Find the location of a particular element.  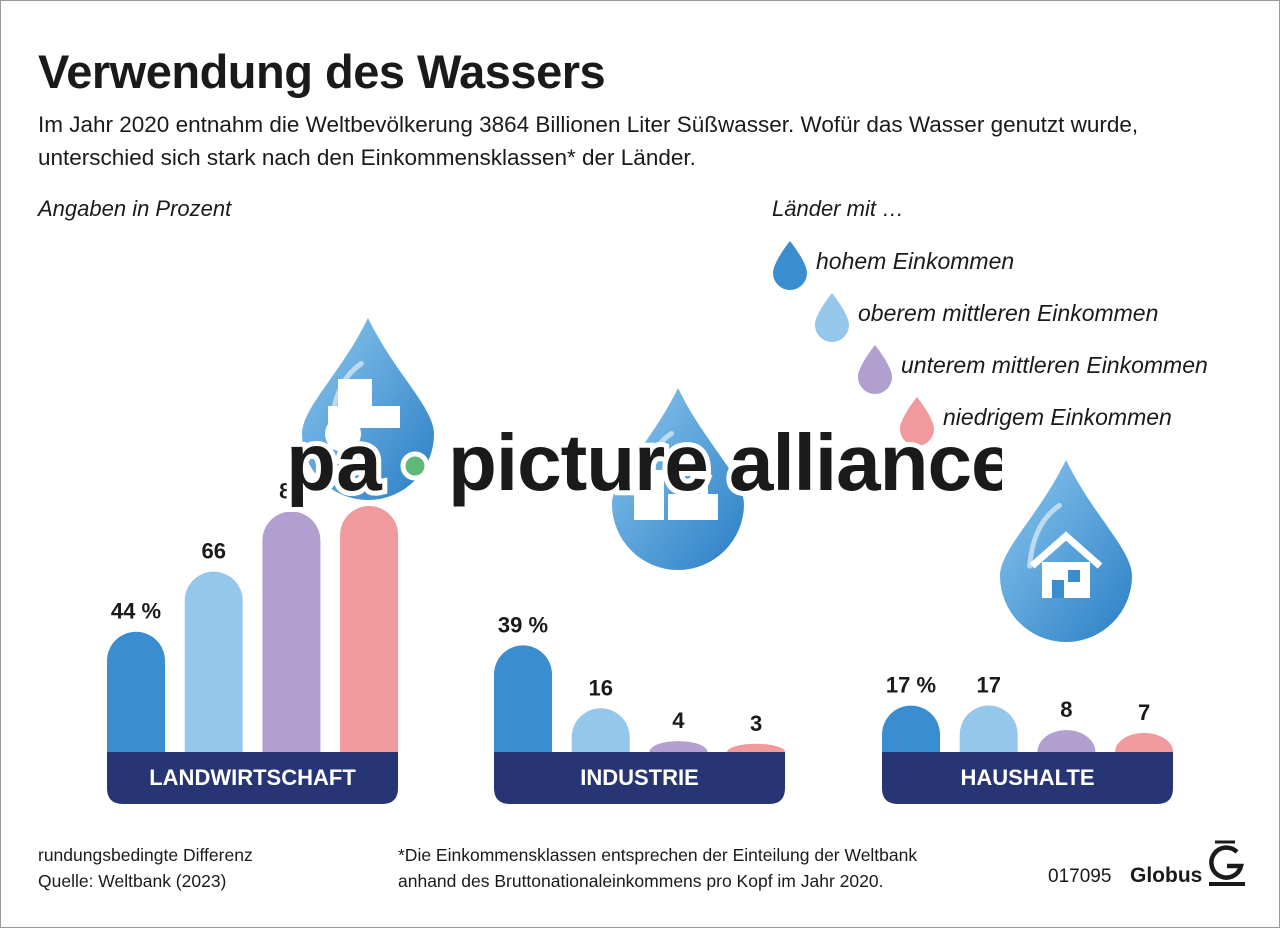

legend-label: hohem Einkommen is located at coordinates (915, 261).